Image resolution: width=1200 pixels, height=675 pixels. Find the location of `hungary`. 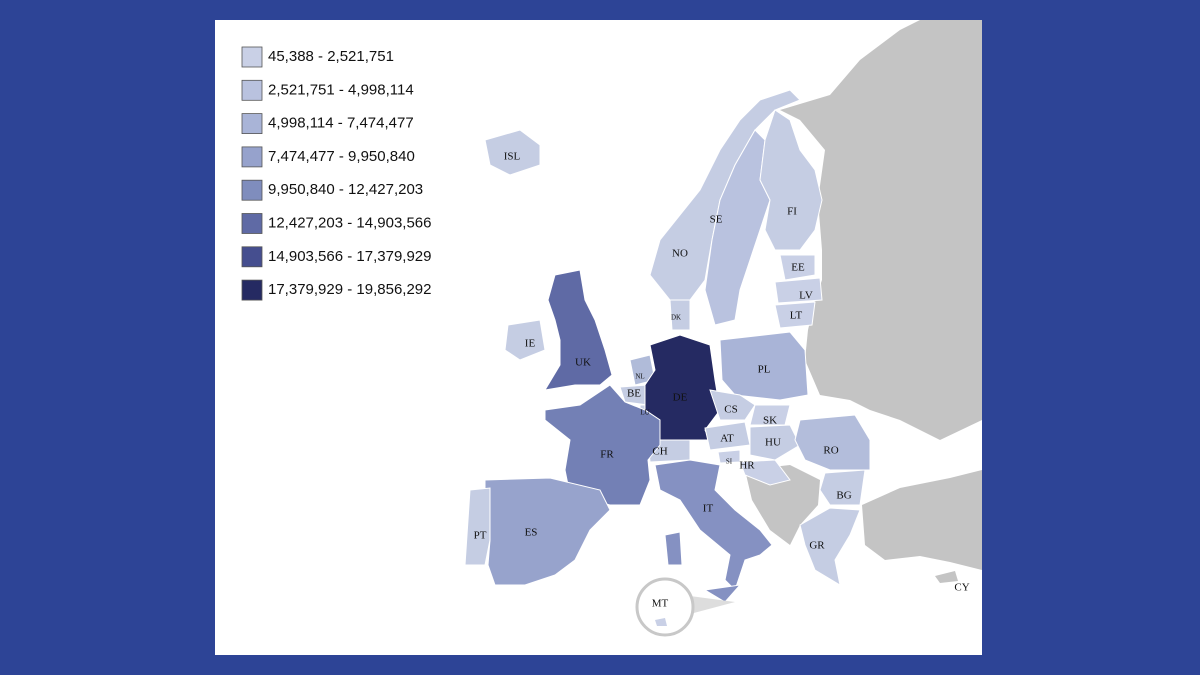

hungary is located at coordinates (775, 442).